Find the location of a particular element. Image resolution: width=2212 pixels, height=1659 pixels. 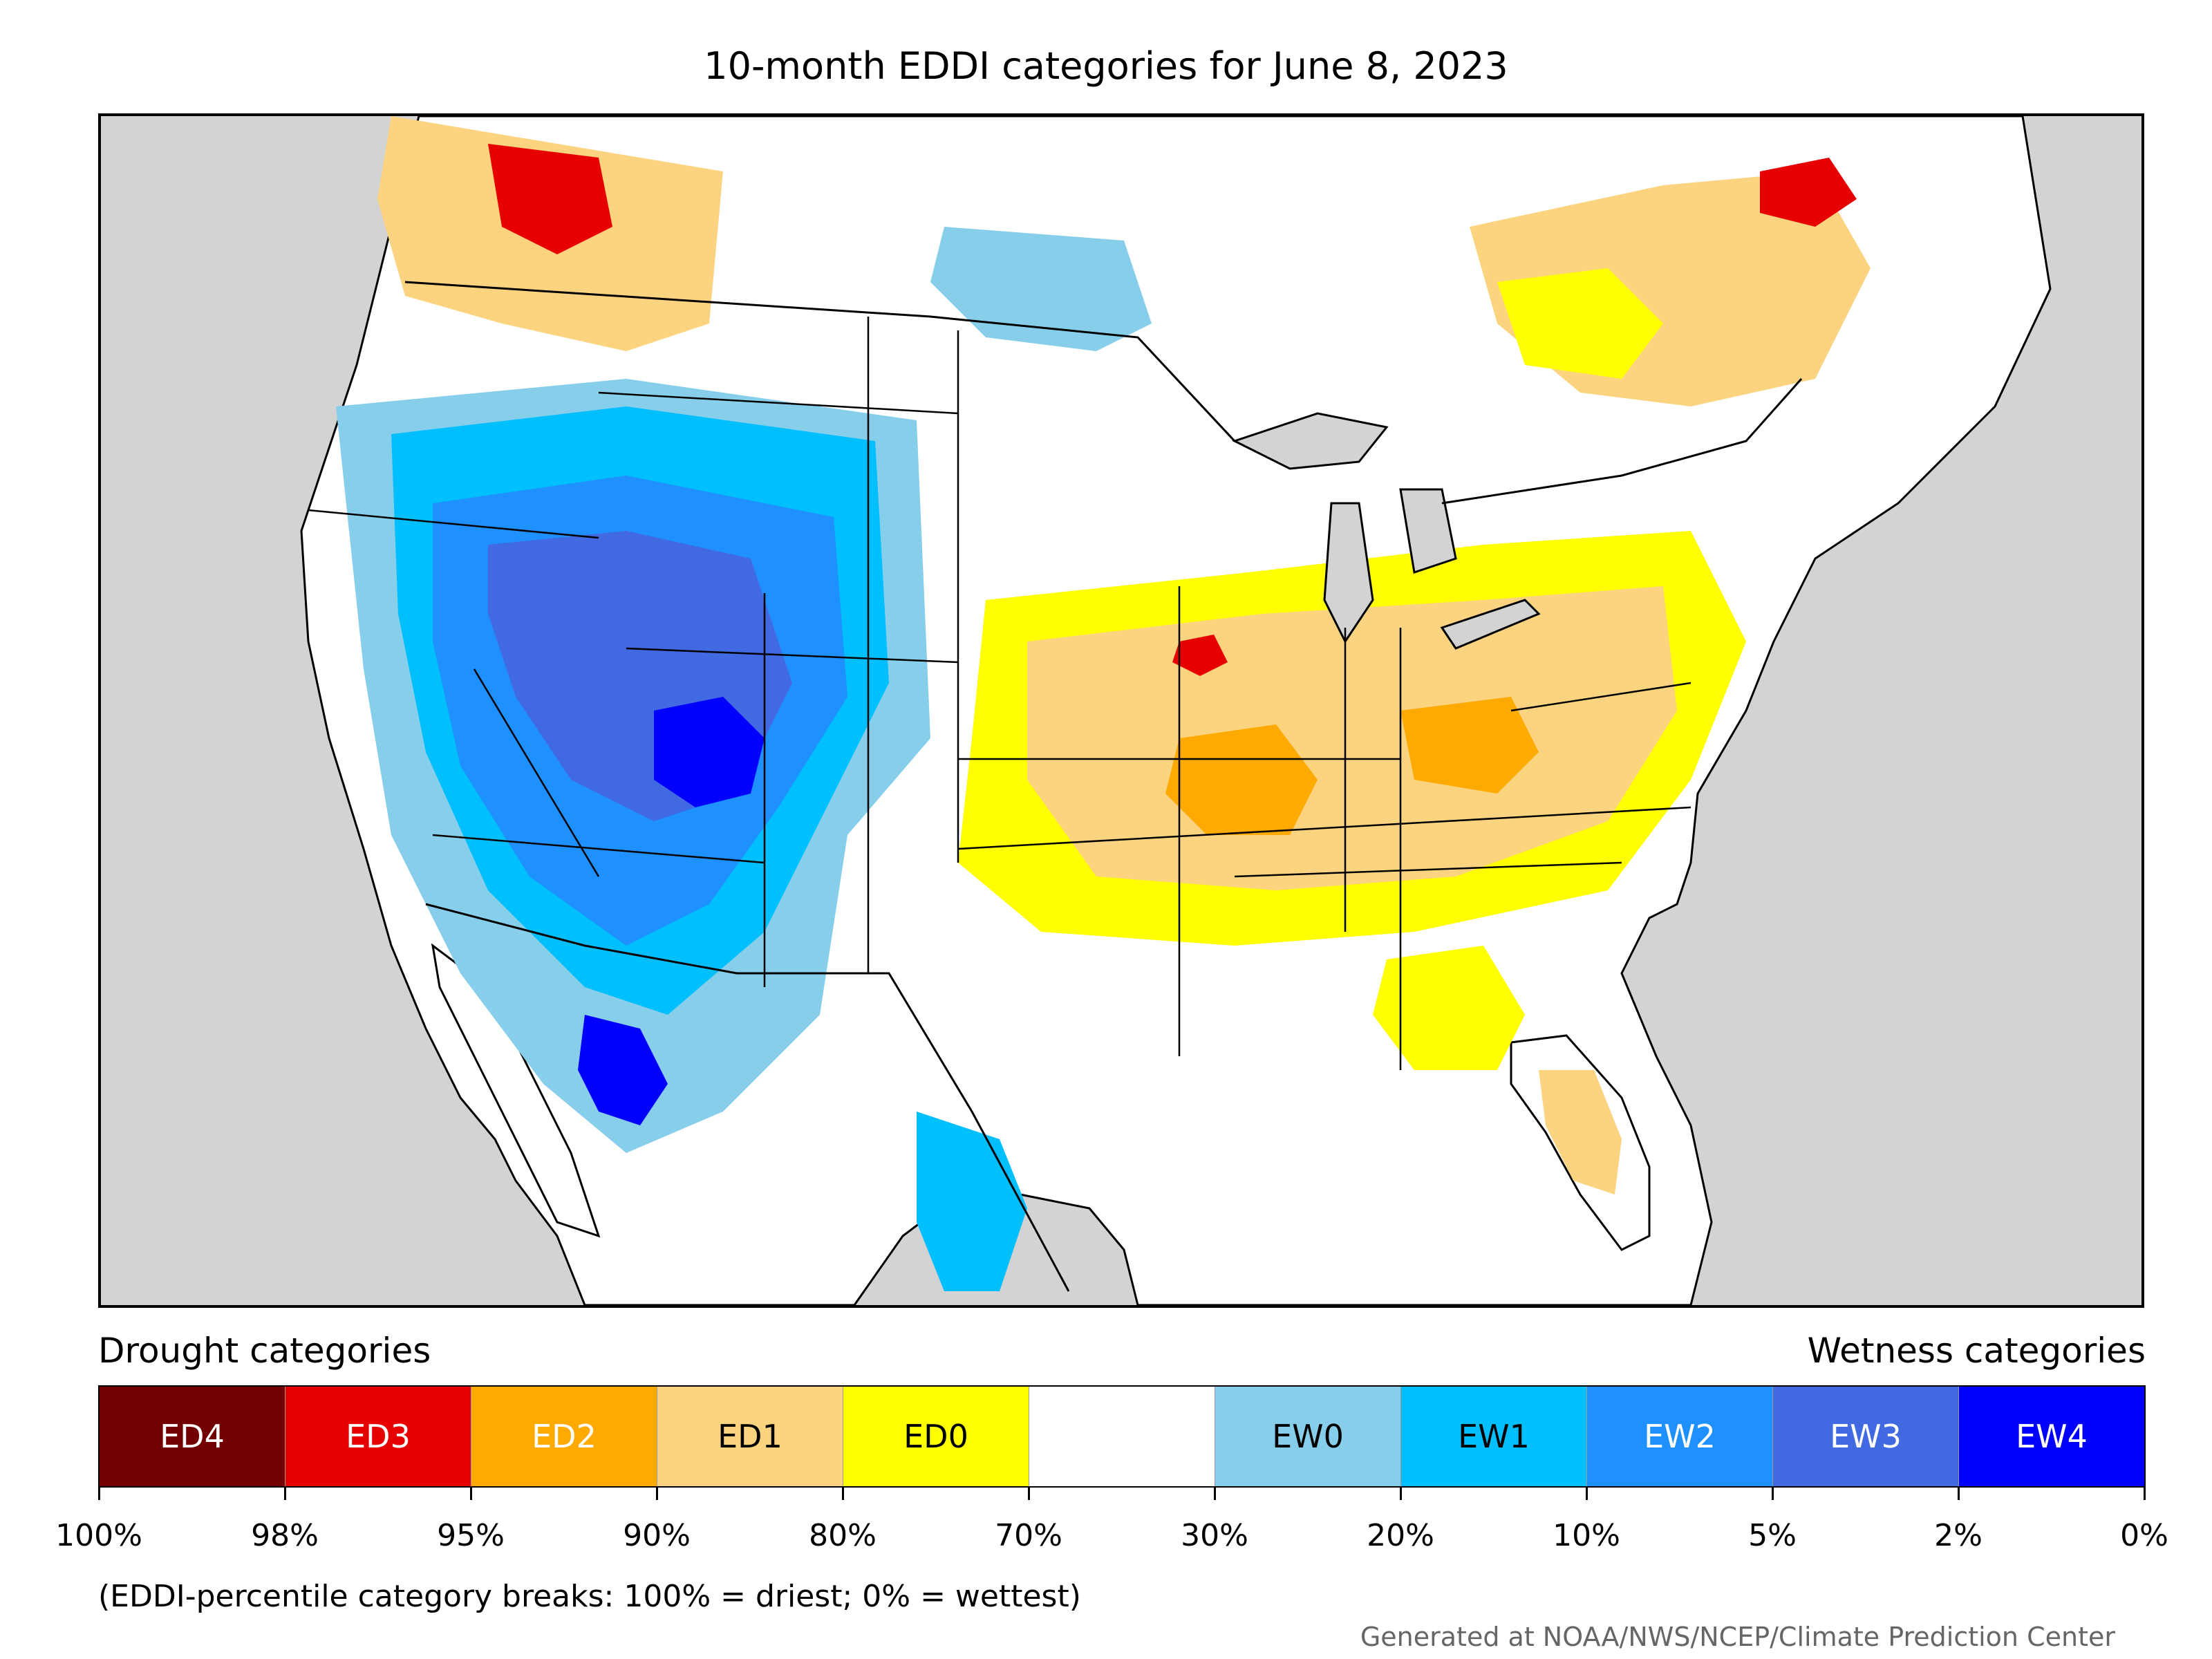

region-ew4-utah is located at coordinates (709, 752).